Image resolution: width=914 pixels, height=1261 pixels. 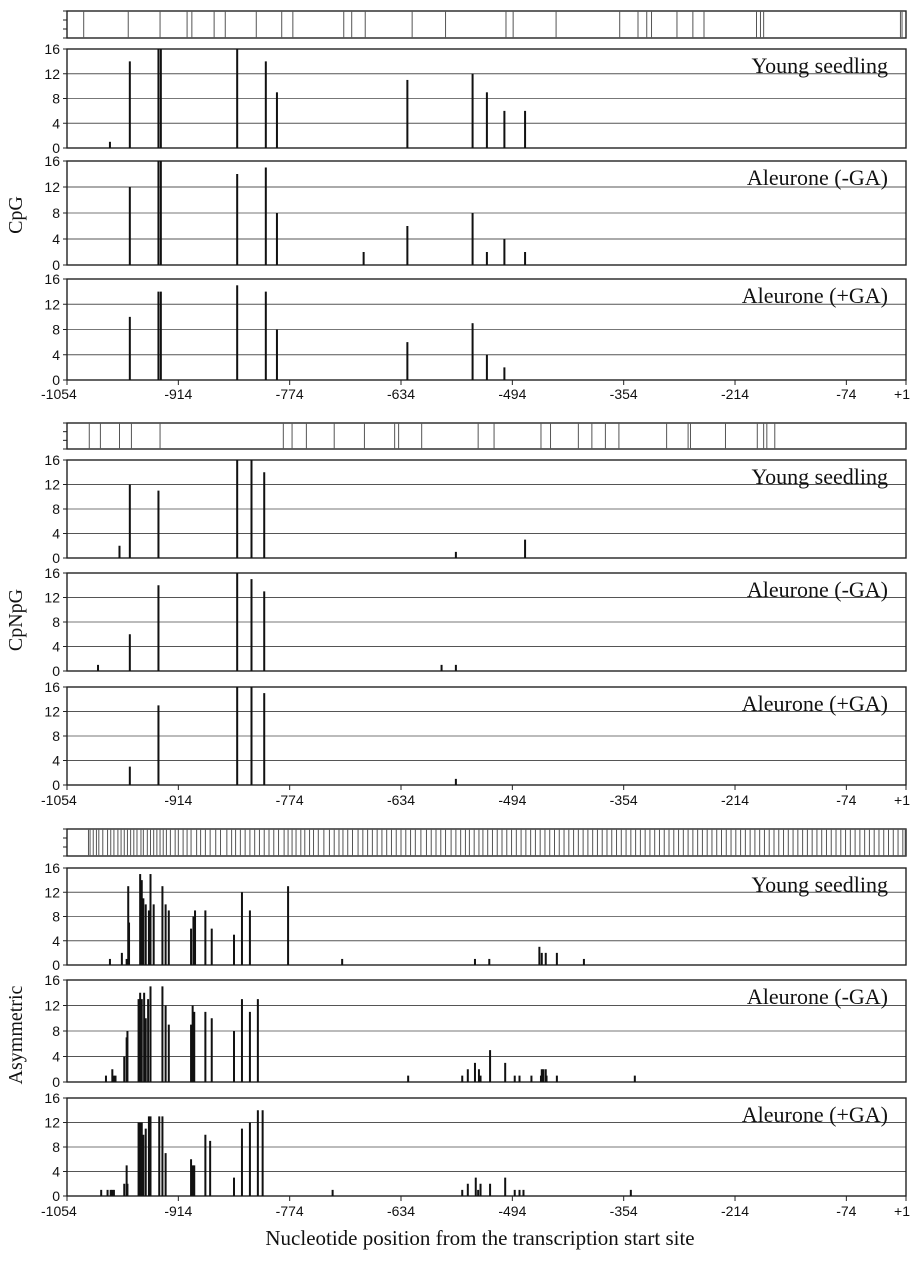 I want to click on panel-title: Young seedling, so click(x=819, y=476).